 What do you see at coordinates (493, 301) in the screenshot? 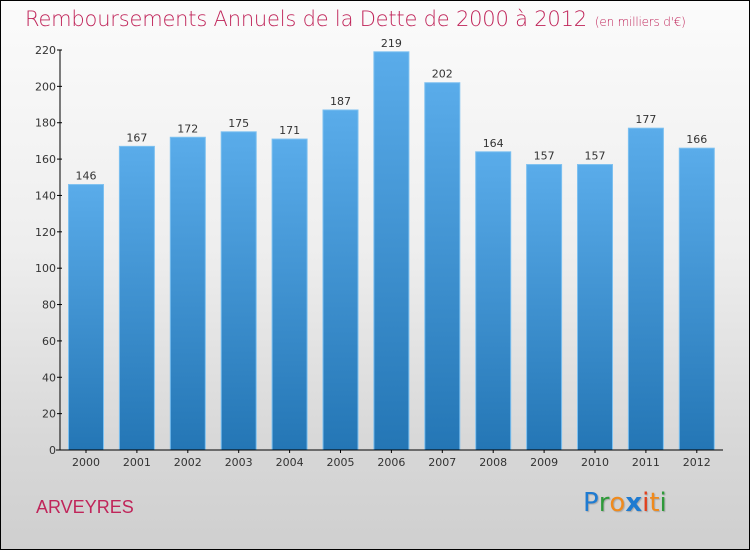
I see `bar-2008` at bounding box center [493, 301].